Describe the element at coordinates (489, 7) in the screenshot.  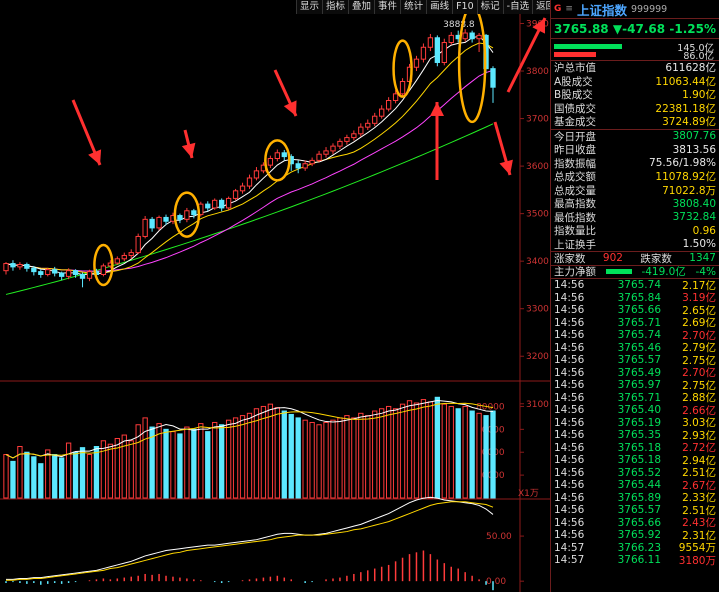
I see `toolbar-button-7: 标记` at that location.